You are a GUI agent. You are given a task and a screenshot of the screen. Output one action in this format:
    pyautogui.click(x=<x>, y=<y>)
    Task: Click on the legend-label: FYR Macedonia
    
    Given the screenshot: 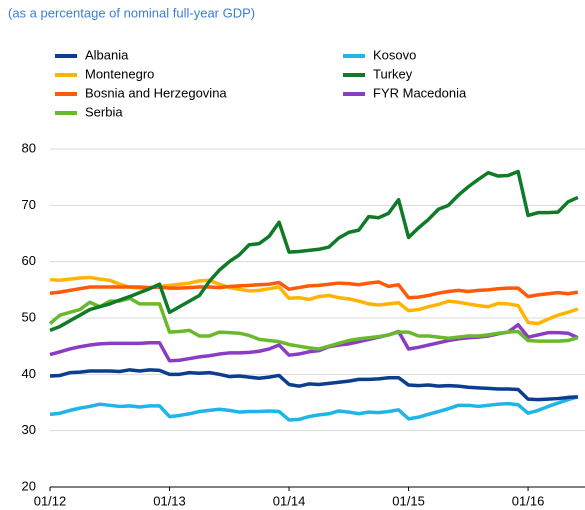 What is the action you would take?
    pyautogui.click(x=420, y=92)
    